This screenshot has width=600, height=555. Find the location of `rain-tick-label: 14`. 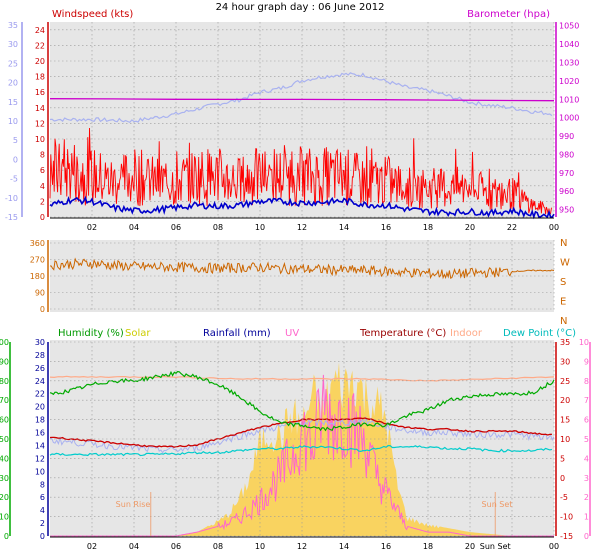

rain-tick-label: 14 is located at coordinates (40, 445).